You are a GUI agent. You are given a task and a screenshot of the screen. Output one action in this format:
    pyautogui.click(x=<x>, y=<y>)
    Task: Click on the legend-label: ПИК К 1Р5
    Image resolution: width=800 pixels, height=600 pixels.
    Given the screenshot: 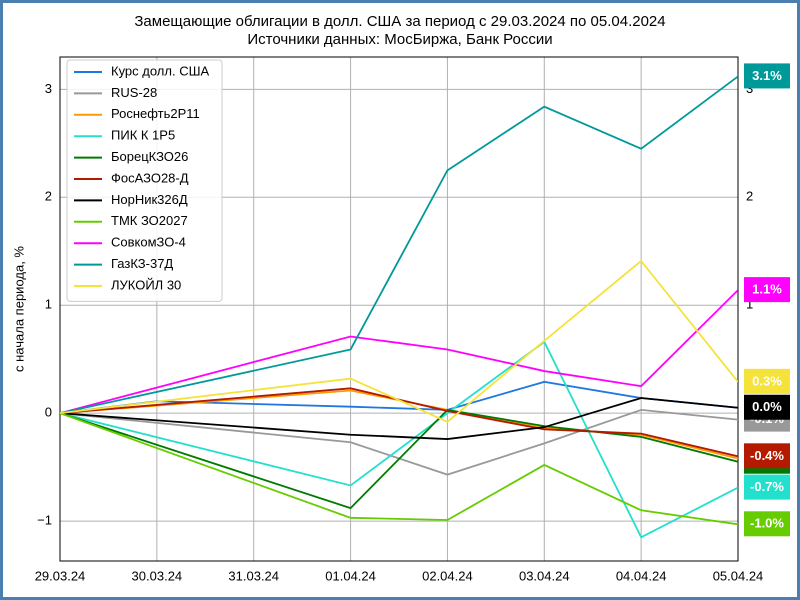 What is the action you would take?
    pyautogui.click(x=143, y=135)
    